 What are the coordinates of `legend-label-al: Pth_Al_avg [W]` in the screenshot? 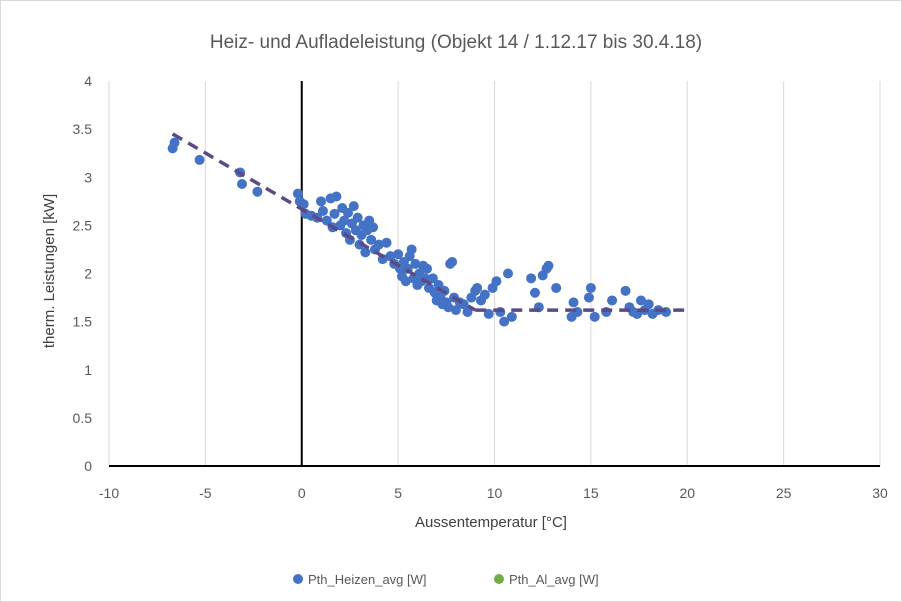 It's located at (554, 579).